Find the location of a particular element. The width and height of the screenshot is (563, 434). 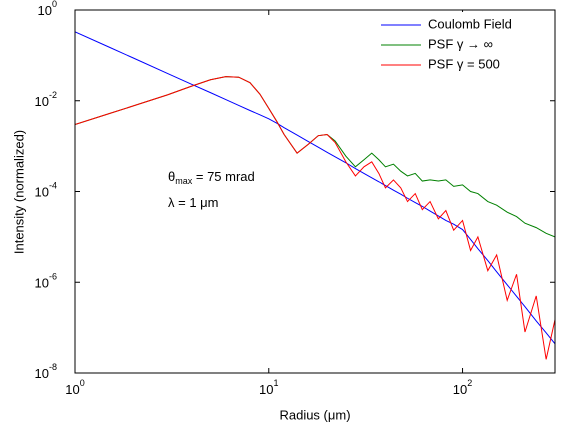

x-tick-label: 10⁰ is located at coordinates (74, 387).